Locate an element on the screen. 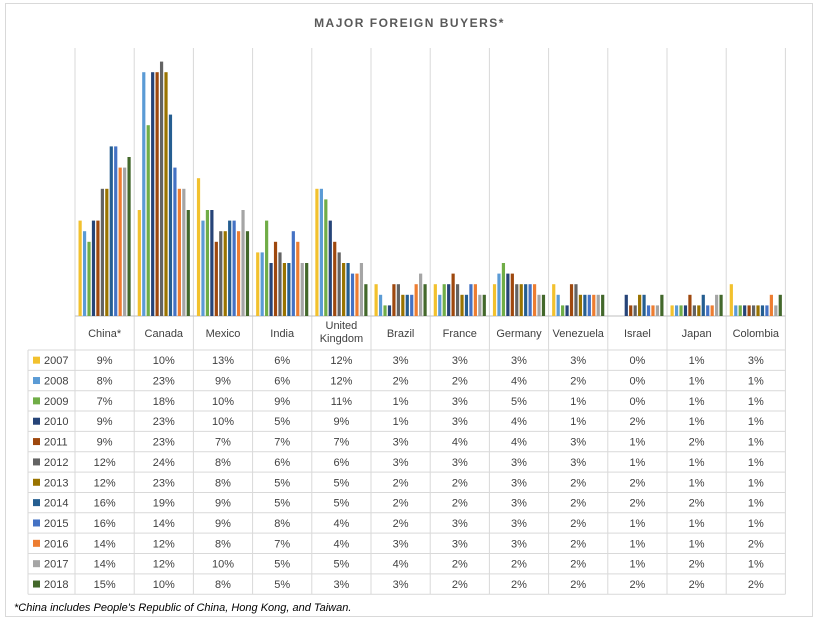 The image size is (819, 622). table-value: 19% is located at coordinates (164, 504).